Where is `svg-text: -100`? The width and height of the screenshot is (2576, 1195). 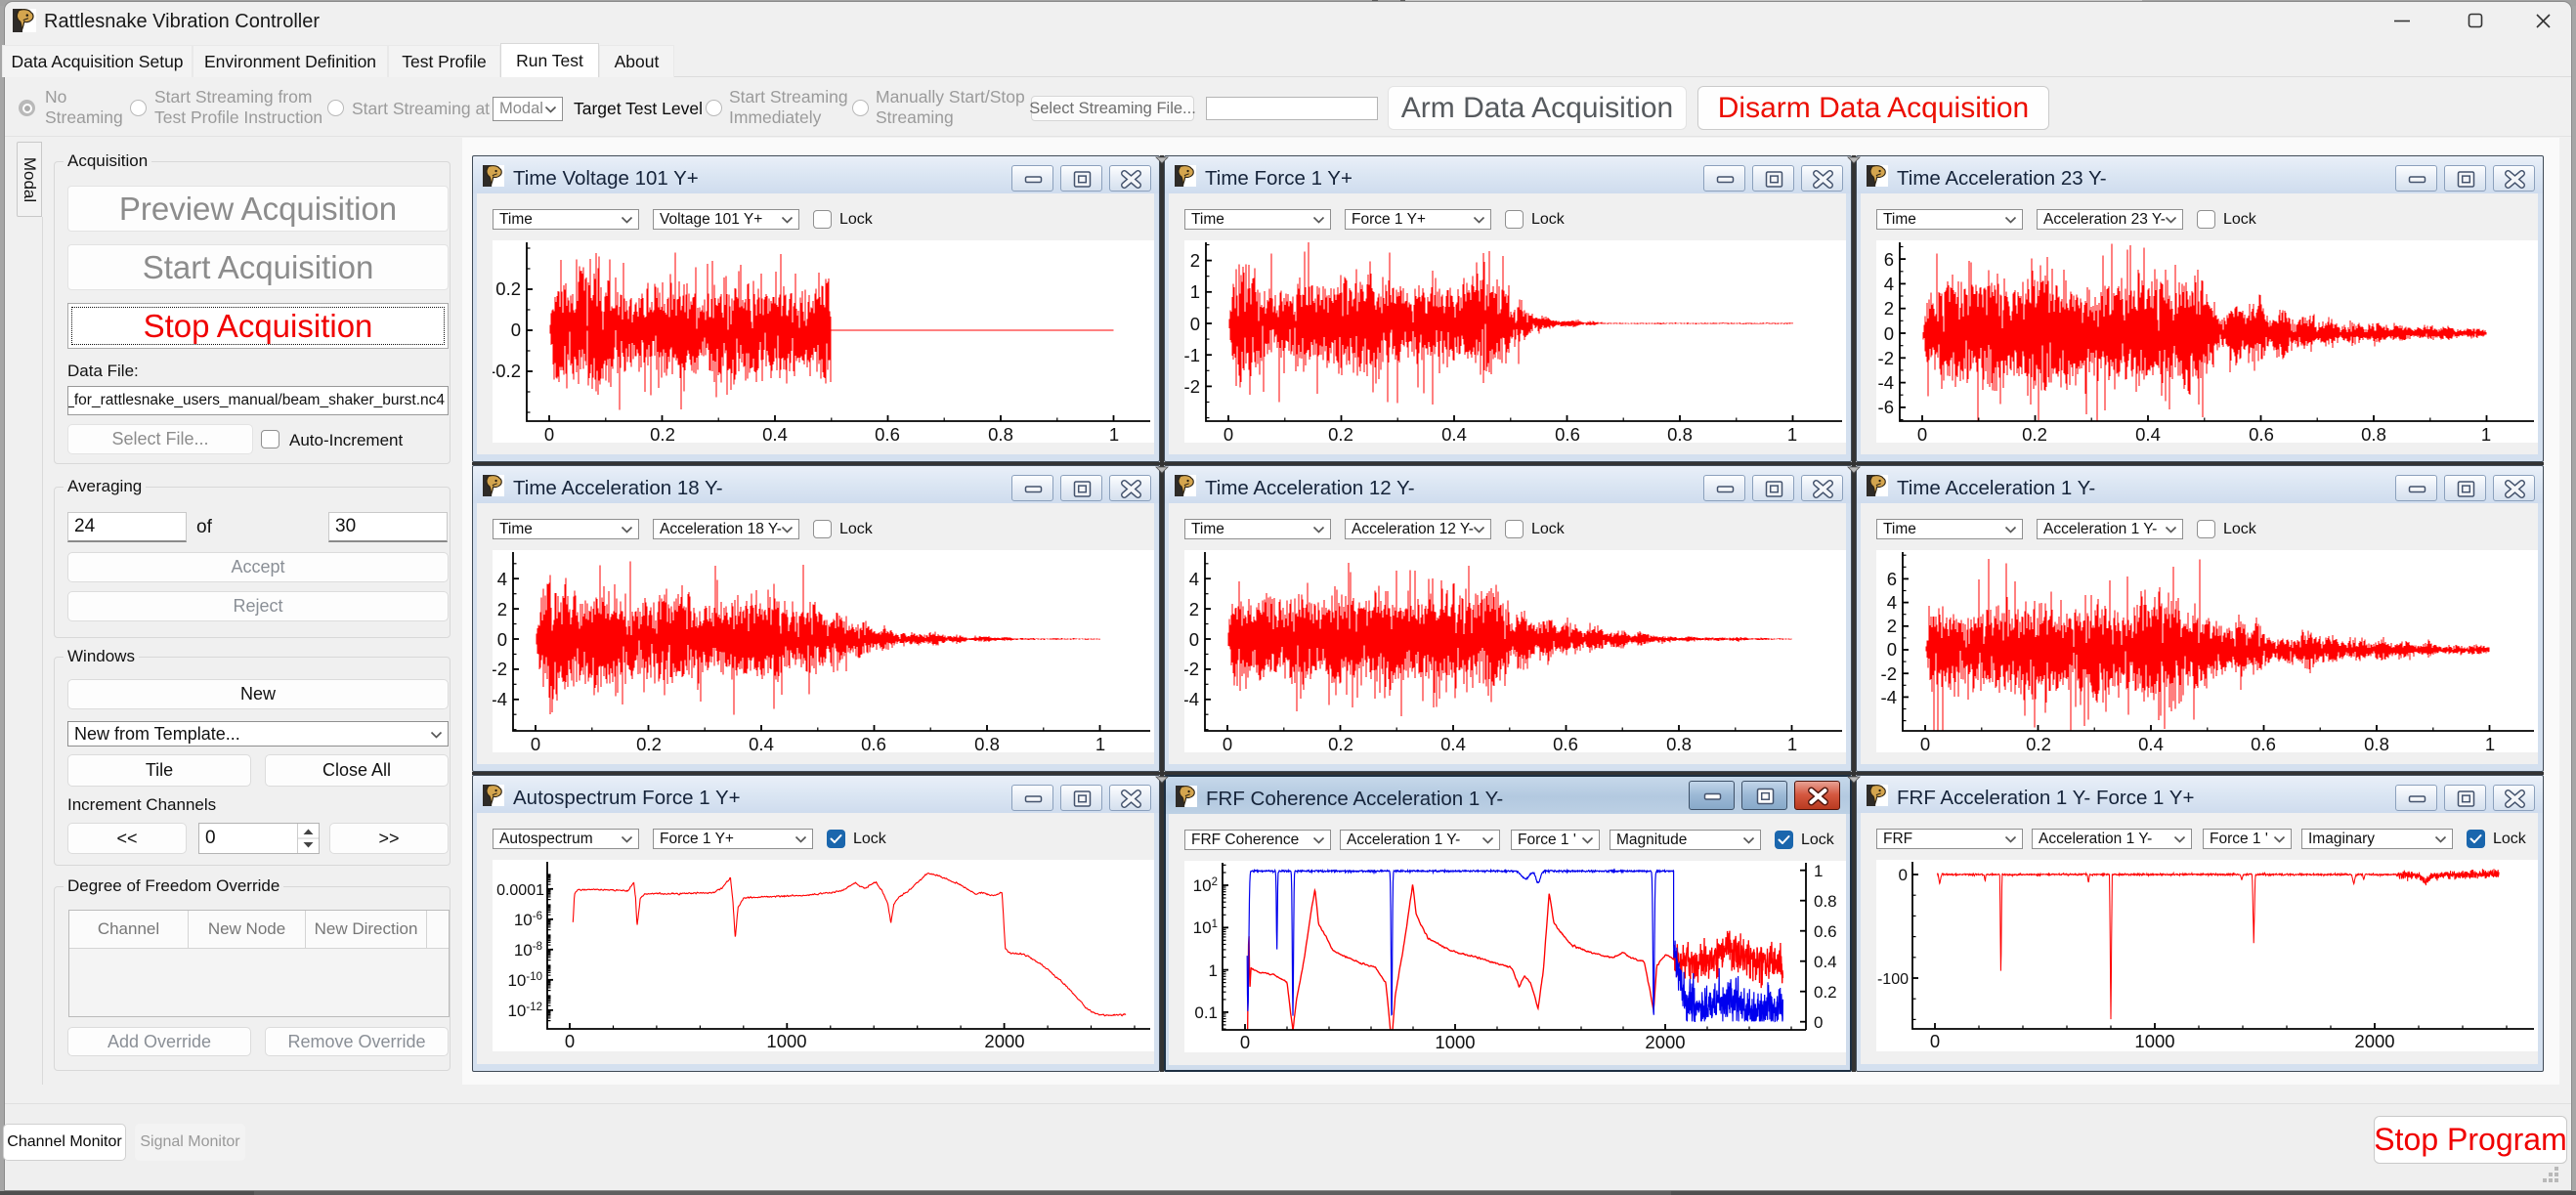 svg-text: -100 is located at coordinates (1893, 979).